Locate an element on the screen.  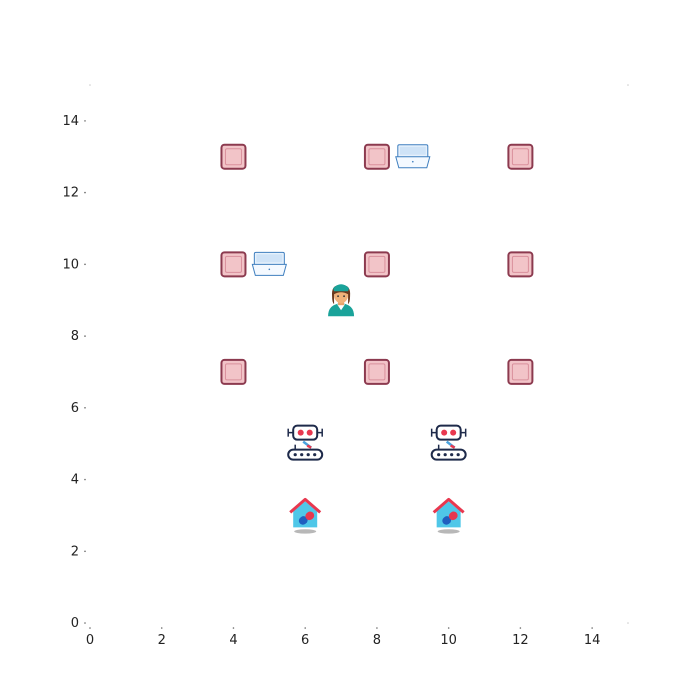
y-tick-label: 14 is located at coordinates (70, 121).